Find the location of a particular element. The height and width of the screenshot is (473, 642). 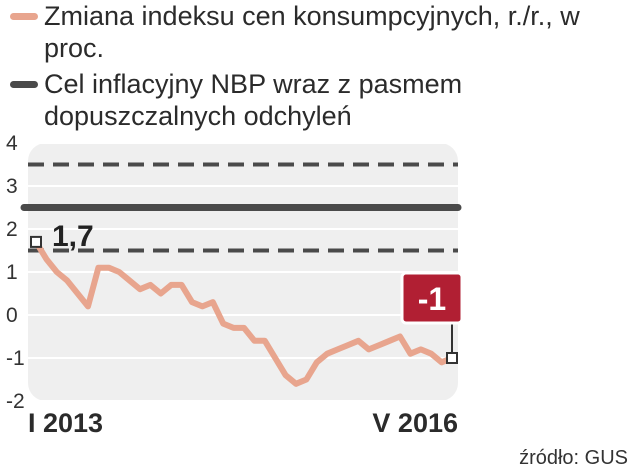

last-point-marker is located at coordinates (452, 358).